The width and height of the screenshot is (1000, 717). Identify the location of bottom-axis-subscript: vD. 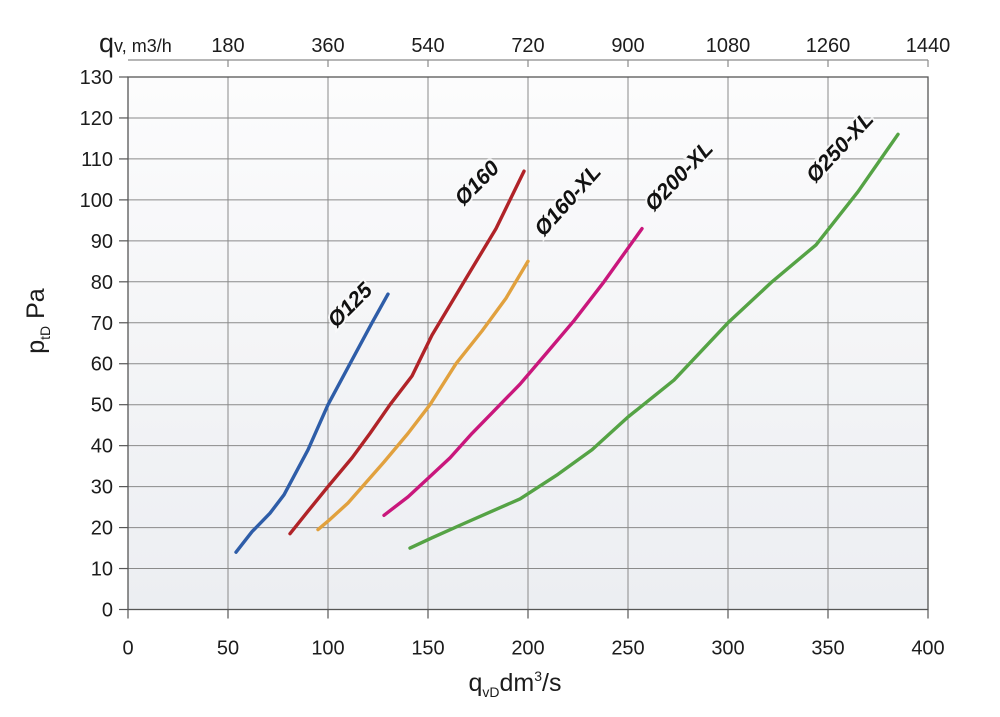
(491, 692).